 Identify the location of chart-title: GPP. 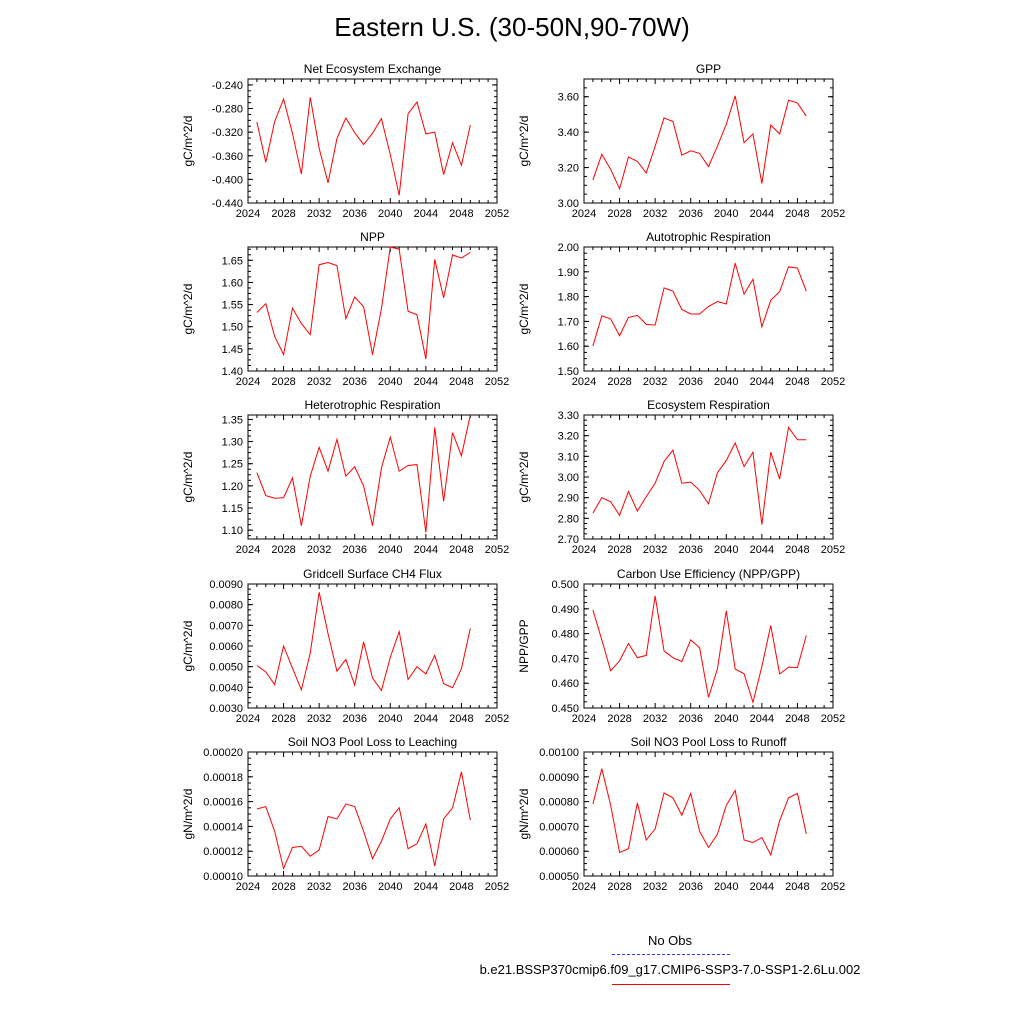
(708, 69).